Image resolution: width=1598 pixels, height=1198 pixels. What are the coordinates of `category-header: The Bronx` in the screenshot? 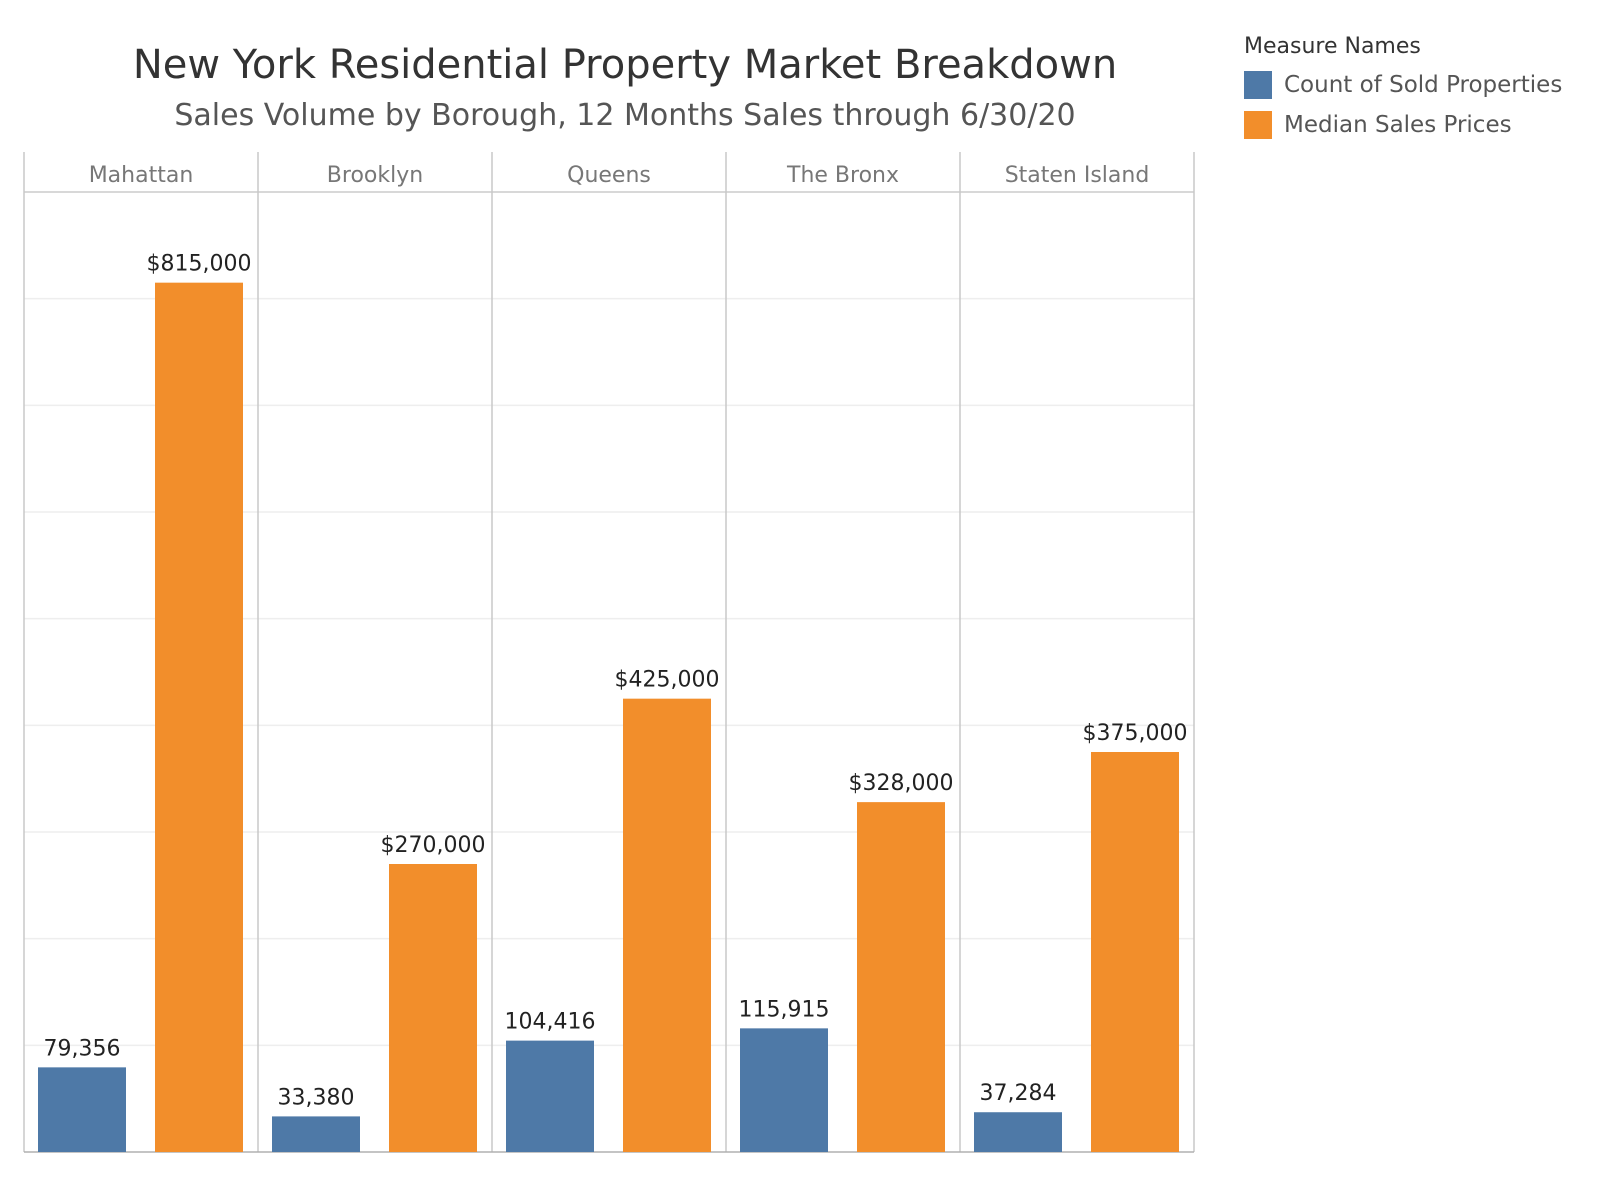 It's located at (842, 175).